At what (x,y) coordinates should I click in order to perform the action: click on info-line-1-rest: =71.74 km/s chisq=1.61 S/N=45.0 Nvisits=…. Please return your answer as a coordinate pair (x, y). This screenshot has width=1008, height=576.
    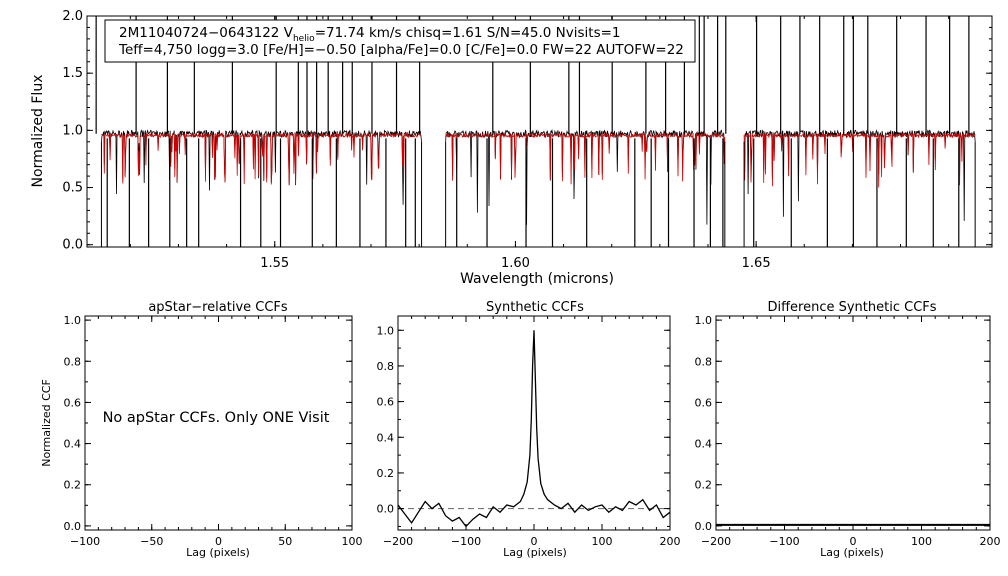
    Looking at the image, I should click on (468, 33).